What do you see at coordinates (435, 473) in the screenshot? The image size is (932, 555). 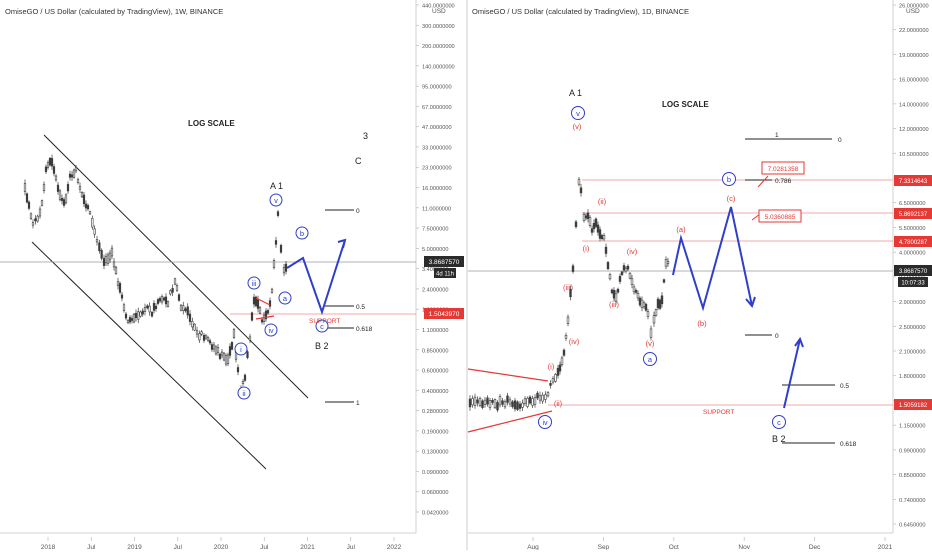 I see `y-tick-label: 0.0900000` at bounding box center [435, 473].